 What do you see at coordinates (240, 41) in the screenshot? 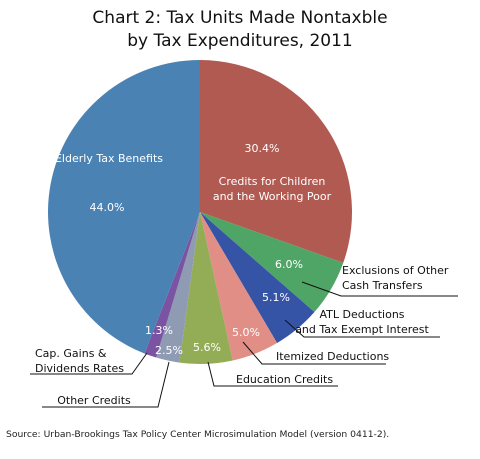
I see `chart-subtitle: by Tax Expenditures, 2011` at bounding box center [240, 41].